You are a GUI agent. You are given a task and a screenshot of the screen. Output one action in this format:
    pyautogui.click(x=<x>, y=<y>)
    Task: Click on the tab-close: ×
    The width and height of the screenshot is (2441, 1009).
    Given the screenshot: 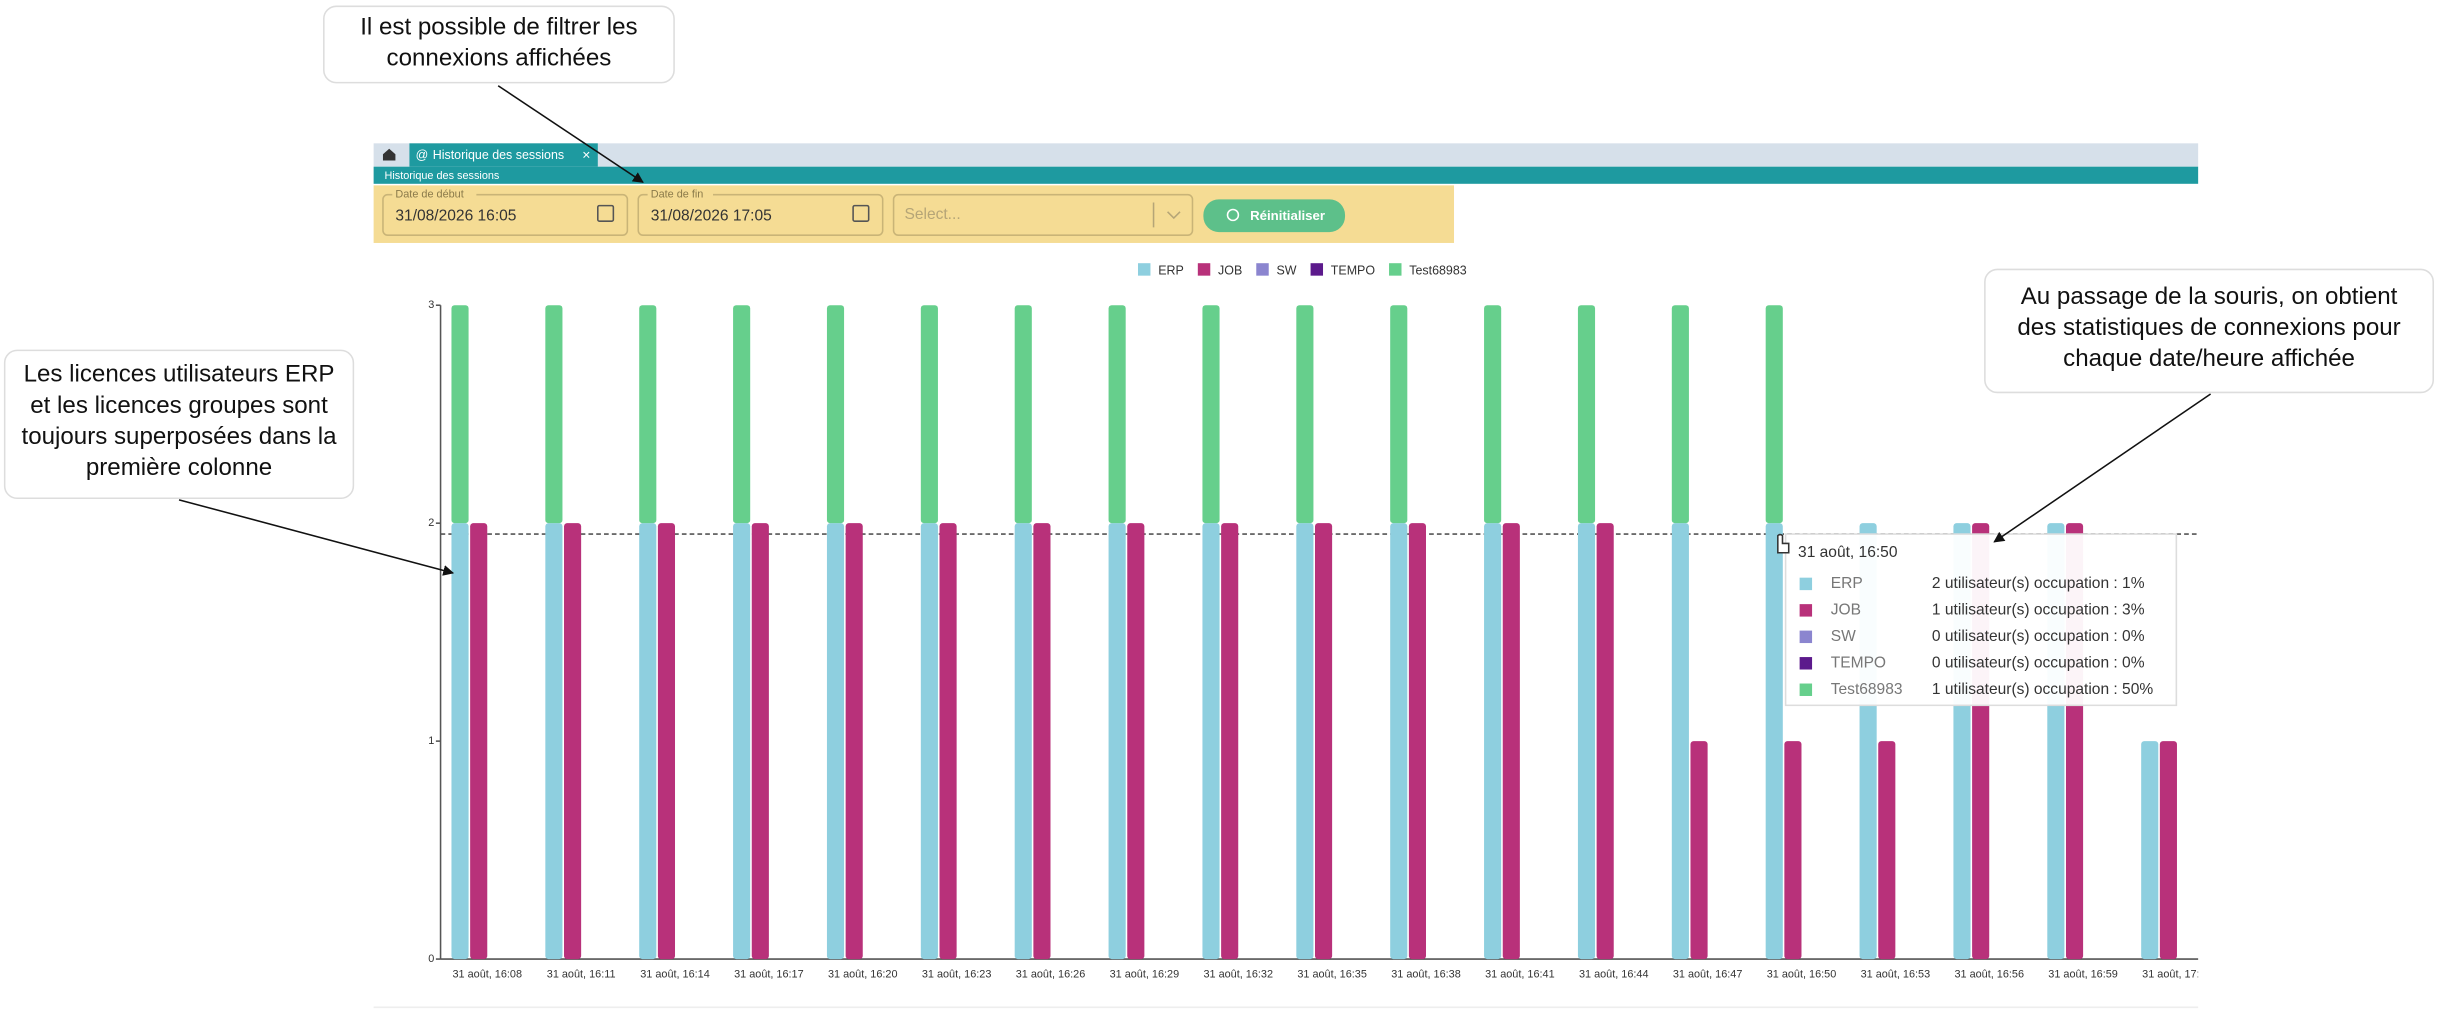 What is the action you would take?
    pyautogui.click(x=586, y=154)
    